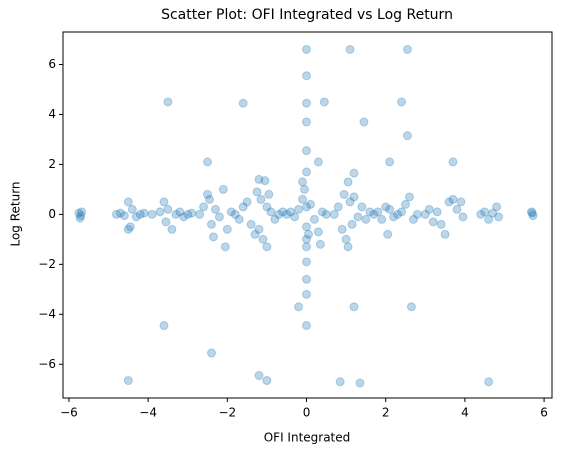 This screenshot has height=455, width=565. What do you see at coordinates (47, 364) in the screenshot?
I see `y-tick-label: −6` at bounding box center [47, 364].